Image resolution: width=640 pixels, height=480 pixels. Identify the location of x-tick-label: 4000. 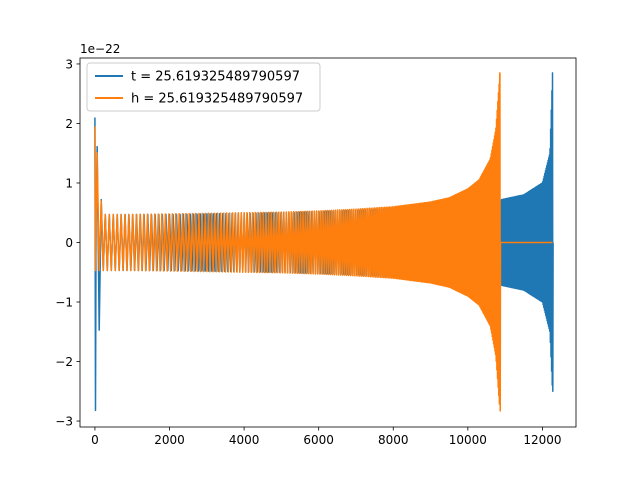
(244, 440).